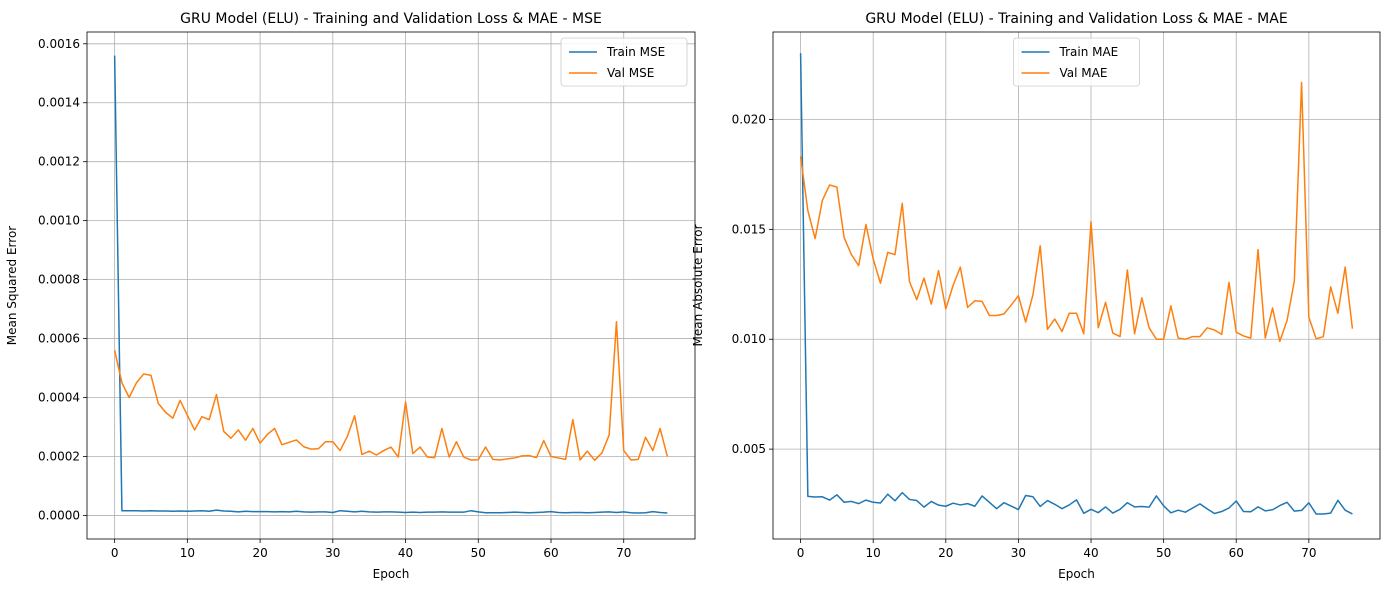  I want to click on y-tick-label: 0.005, so click(749, 449).